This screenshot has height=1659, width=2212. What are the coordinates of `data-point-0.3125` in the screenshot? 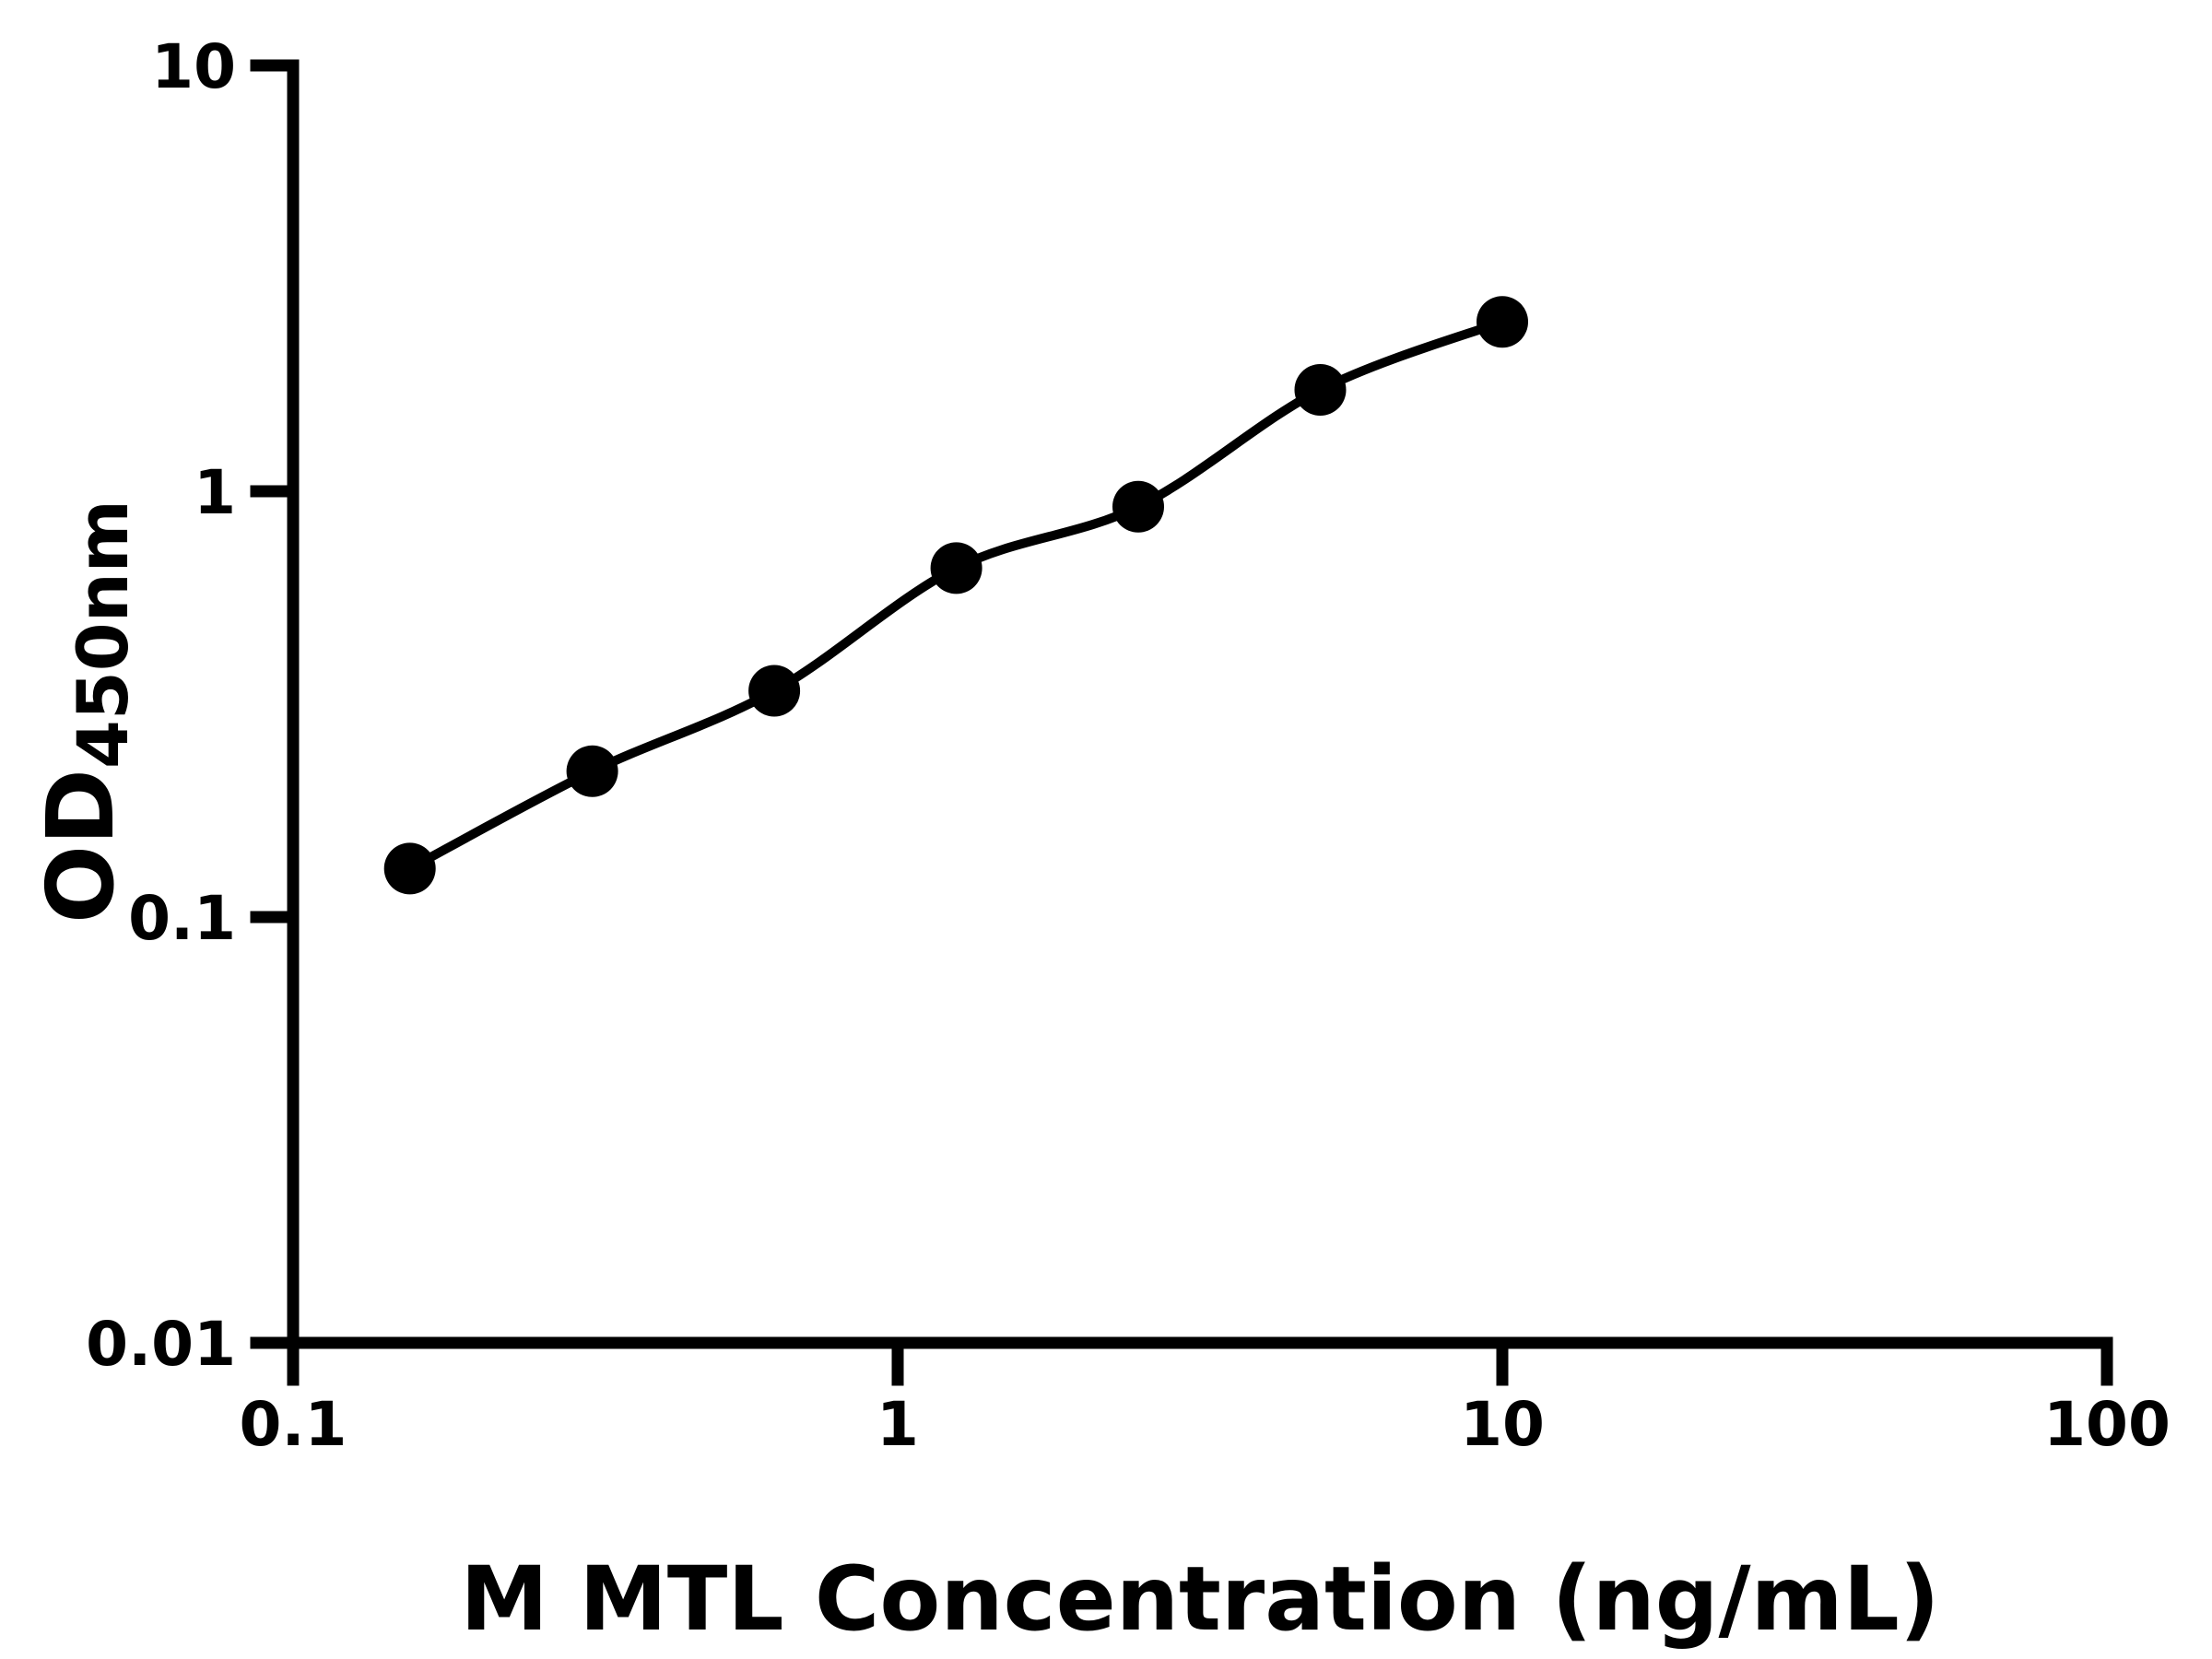 It's located at (592, 771).